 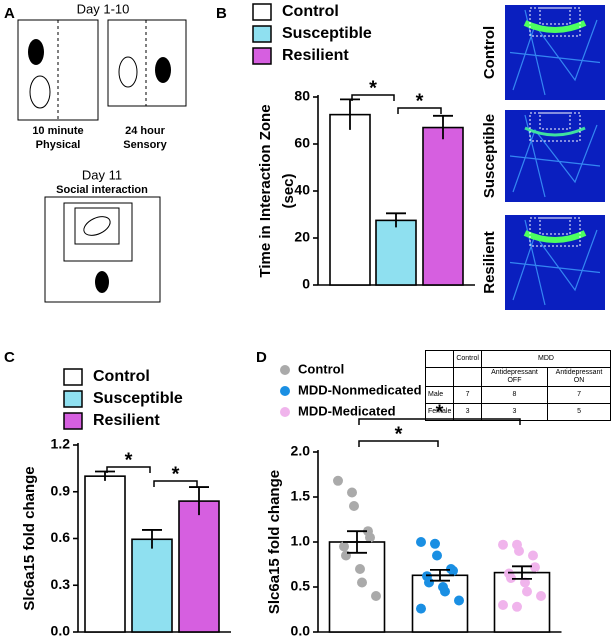 I want to click on phase-label: Day 11, so click(x=102, y=174).